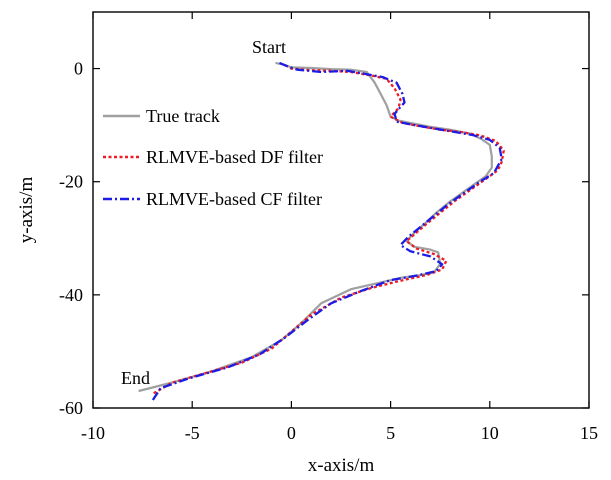 The width and height of the screenshot is (611, 480). What do you see at coordinates (234, 157) in the screenshot?
I see `legend-label-df-filter: RLMVE-based DF filter` at bounding box center [234, 157].